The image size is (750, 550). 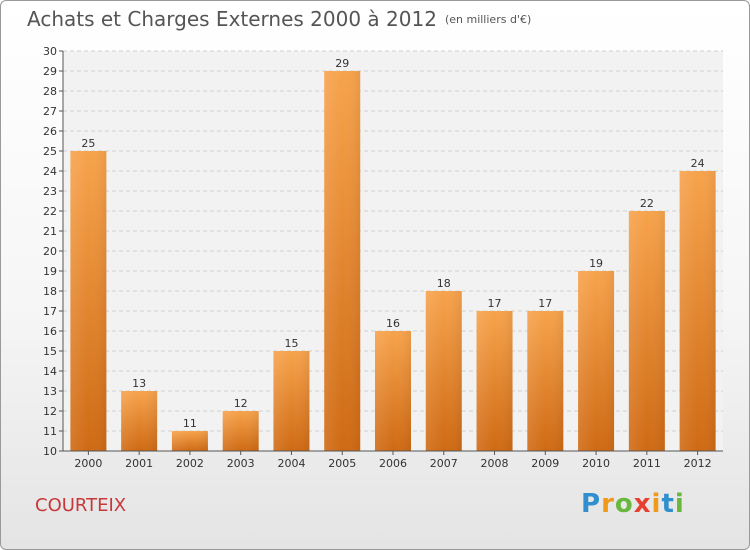 What do you see at coordinates (342, 63) in the screenshot?
I see `value-label-2005: 29` at bounding box center [342, 63].